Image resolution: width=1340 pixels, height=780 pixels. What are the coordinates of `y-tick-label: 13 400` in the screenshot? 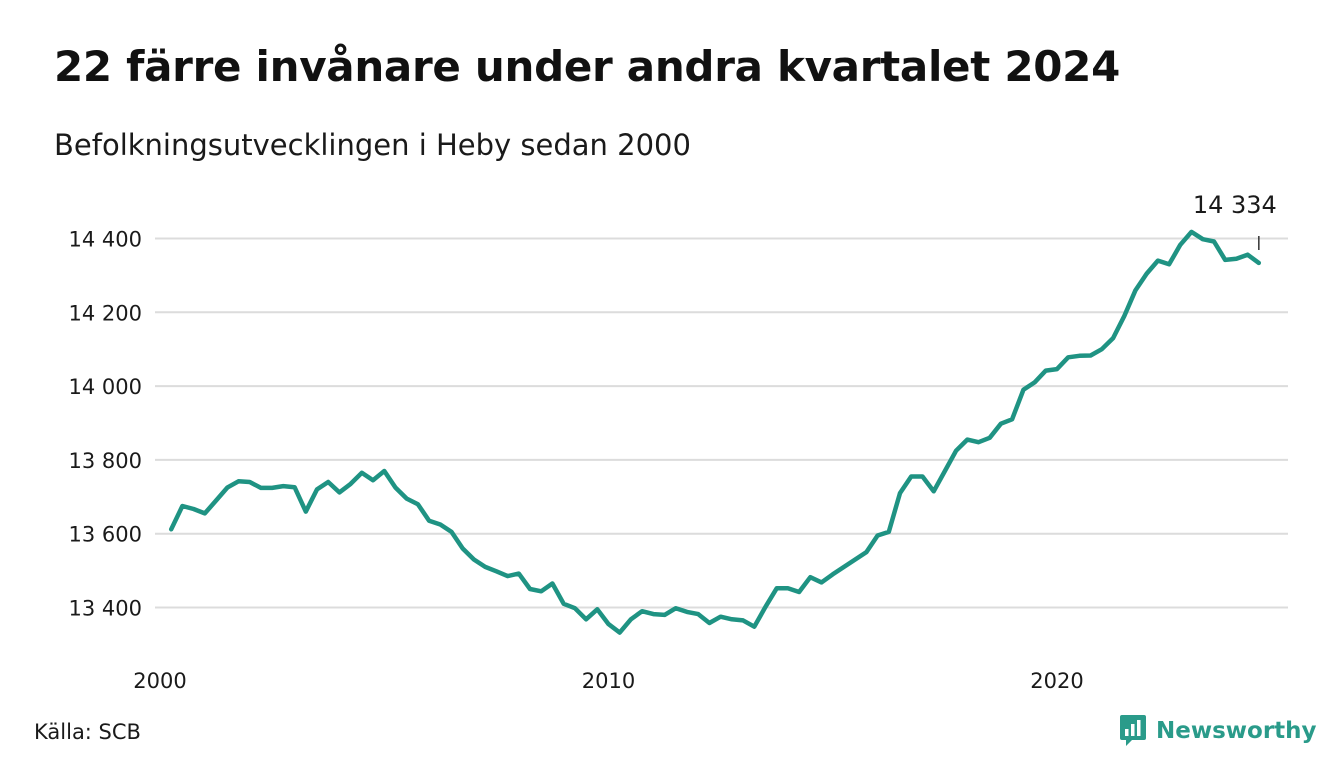 It's located at (105, 609).